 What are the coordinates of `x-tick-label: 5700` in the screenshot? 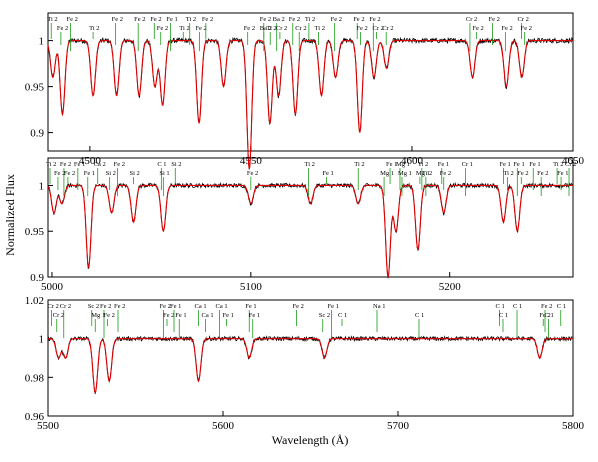 It's located at (398, 426).